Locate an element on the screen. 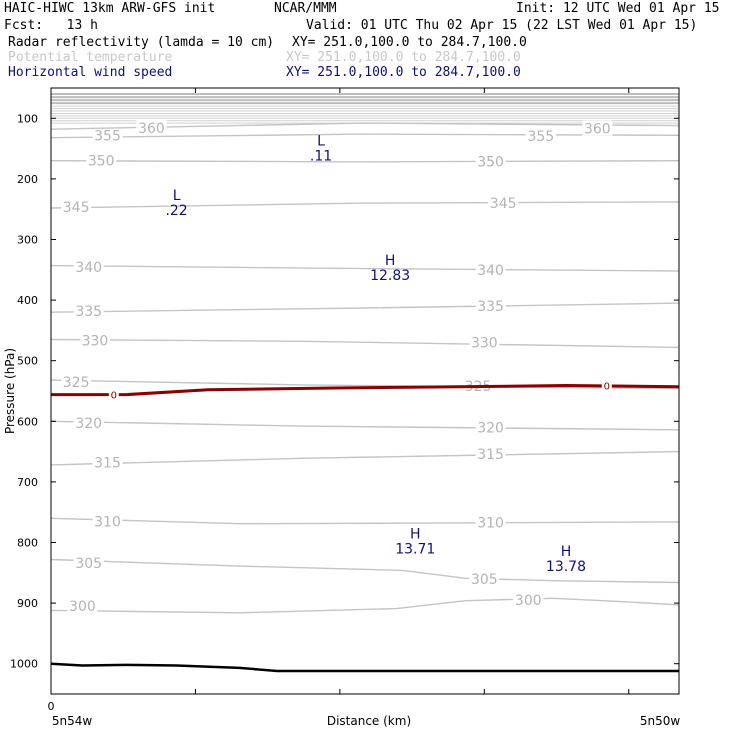 This screenshot has height=740, width=740. wind-extremum-value: 12.83 is located at coordinates (390, 276).